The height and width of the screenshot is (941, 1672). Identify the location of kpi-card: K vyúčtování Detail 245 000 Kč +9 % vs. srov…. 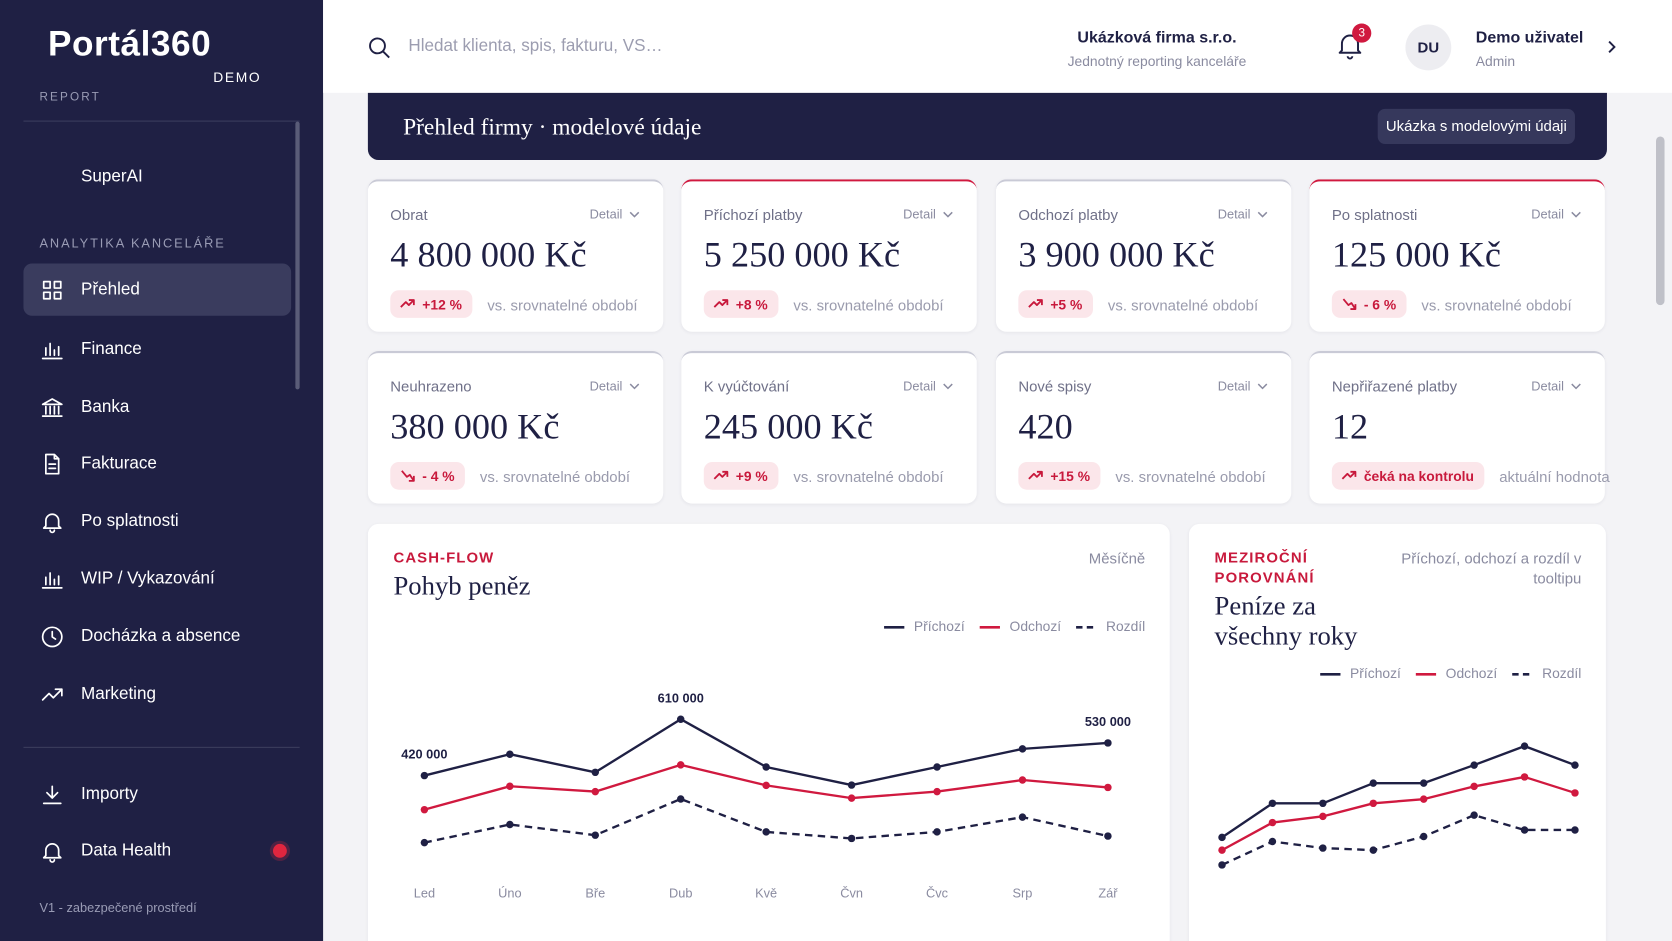
(829, 427).